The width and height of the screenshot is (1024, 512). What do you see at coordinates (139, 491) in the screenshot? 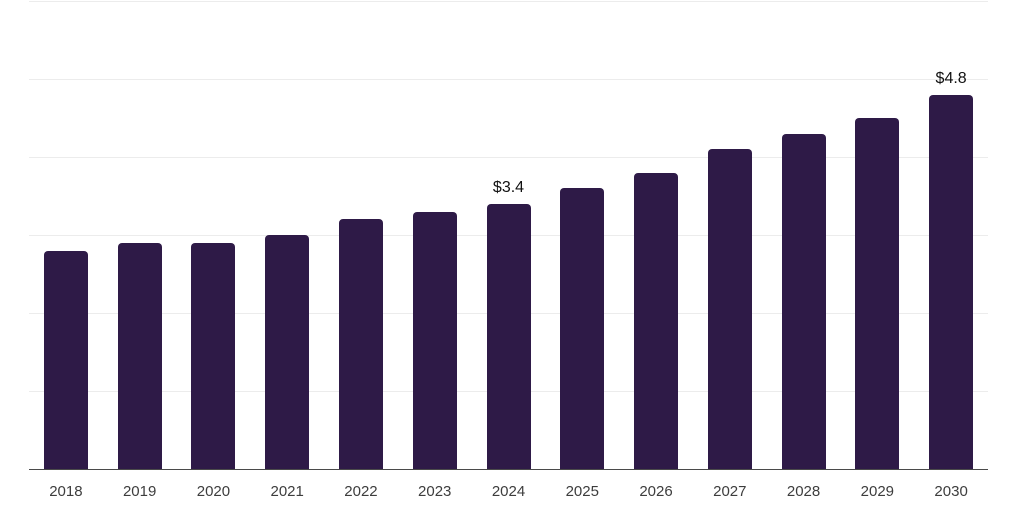
I see `x-tick-label-2019: 2019` at bounding box center [139, 491].